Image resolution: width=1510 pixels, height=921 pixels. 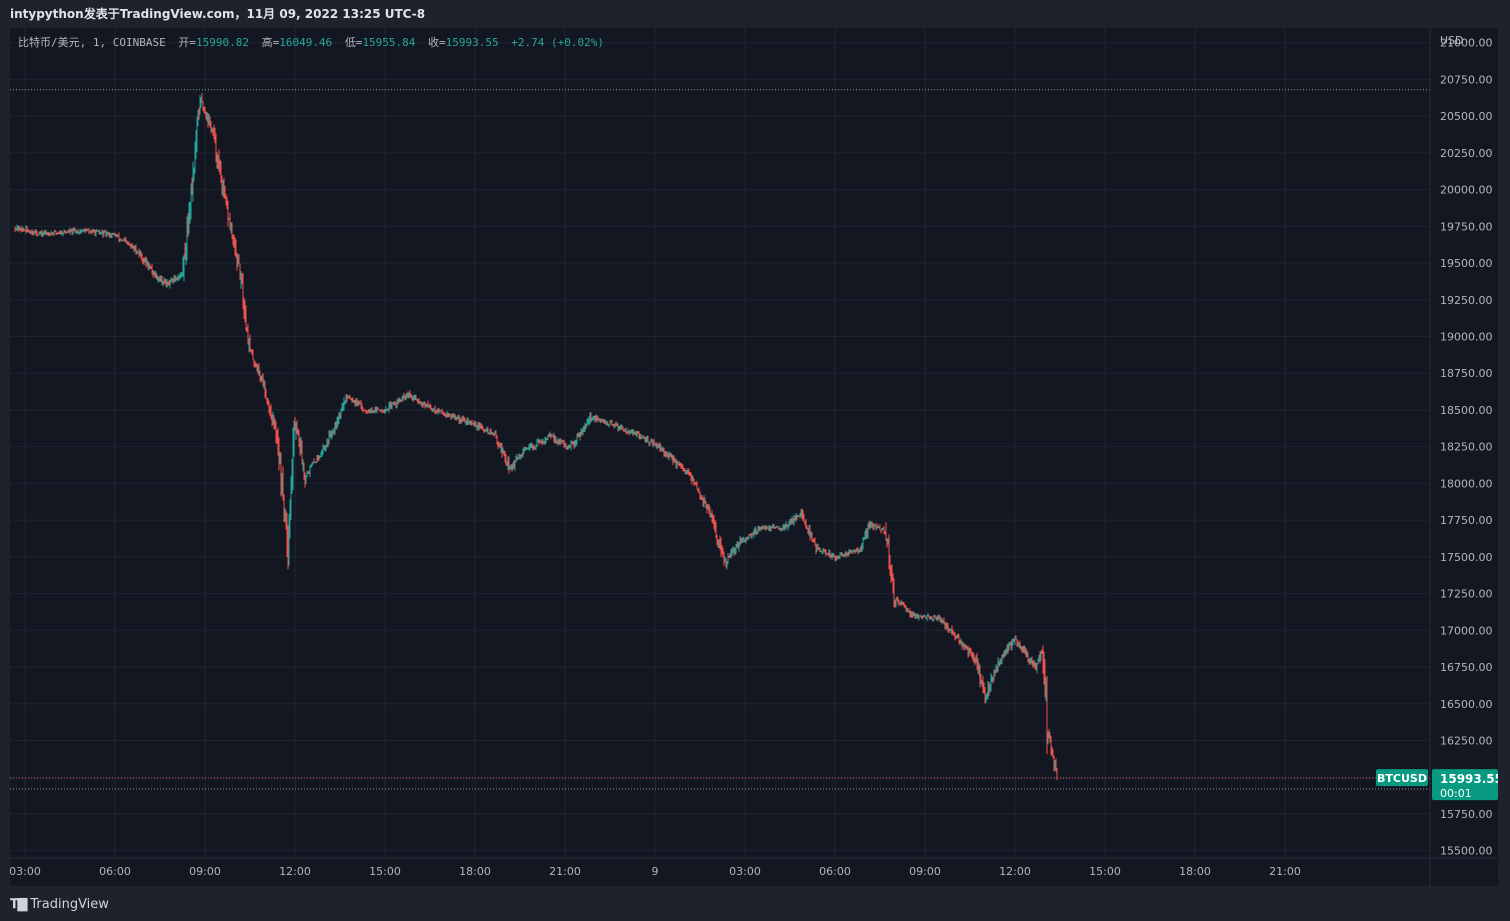 I want to click on ticker-badge: BTCUSD, so click(x=1402, y=778).